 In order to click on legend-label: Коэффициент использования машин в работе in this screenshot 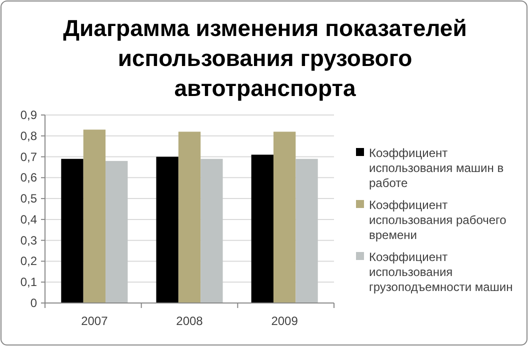, I will do `click(436, 168)`.